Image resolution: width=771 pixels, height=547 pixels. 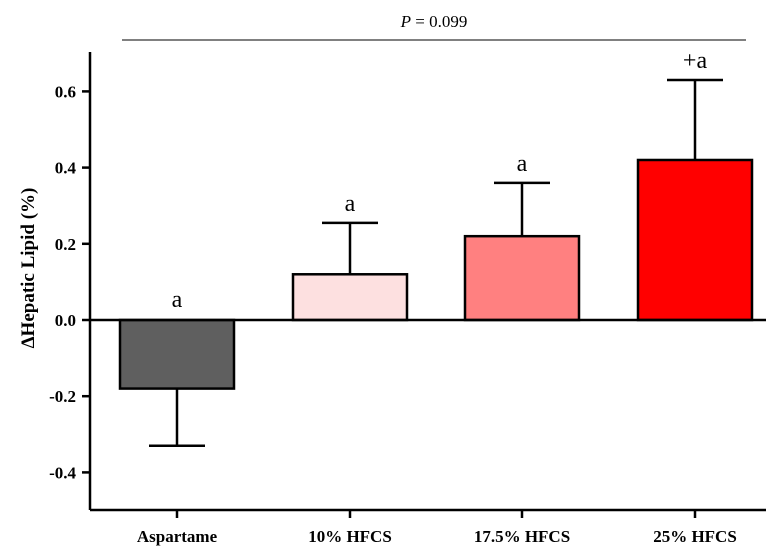 I want to click on x-tick-label-1: Aspartame, so click(x=177, y=536).